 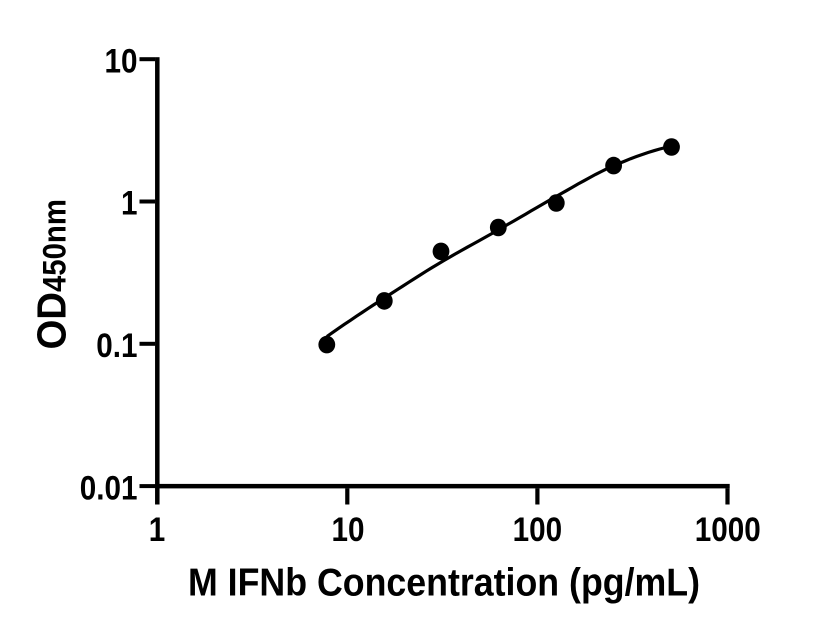 I want to click on svg-text: 100, so click(x=538, y=530).